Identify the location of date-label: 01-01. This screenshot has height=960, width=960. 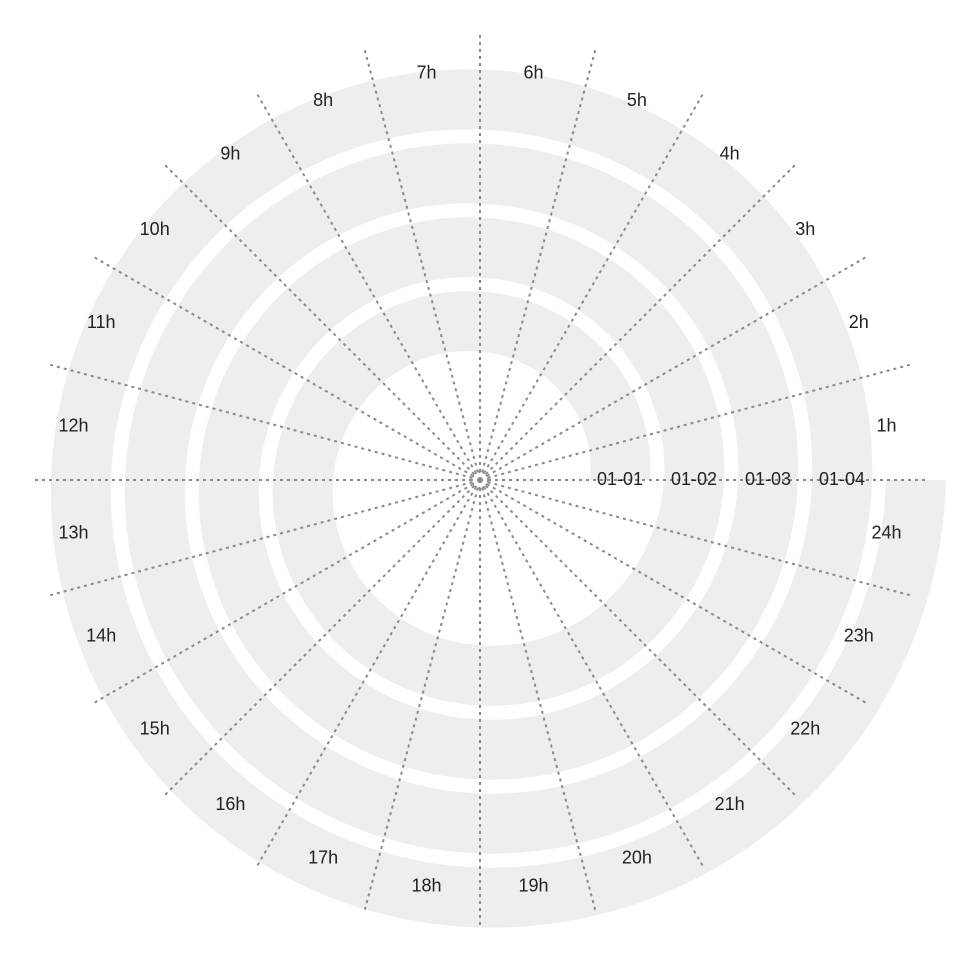
(620, 479).